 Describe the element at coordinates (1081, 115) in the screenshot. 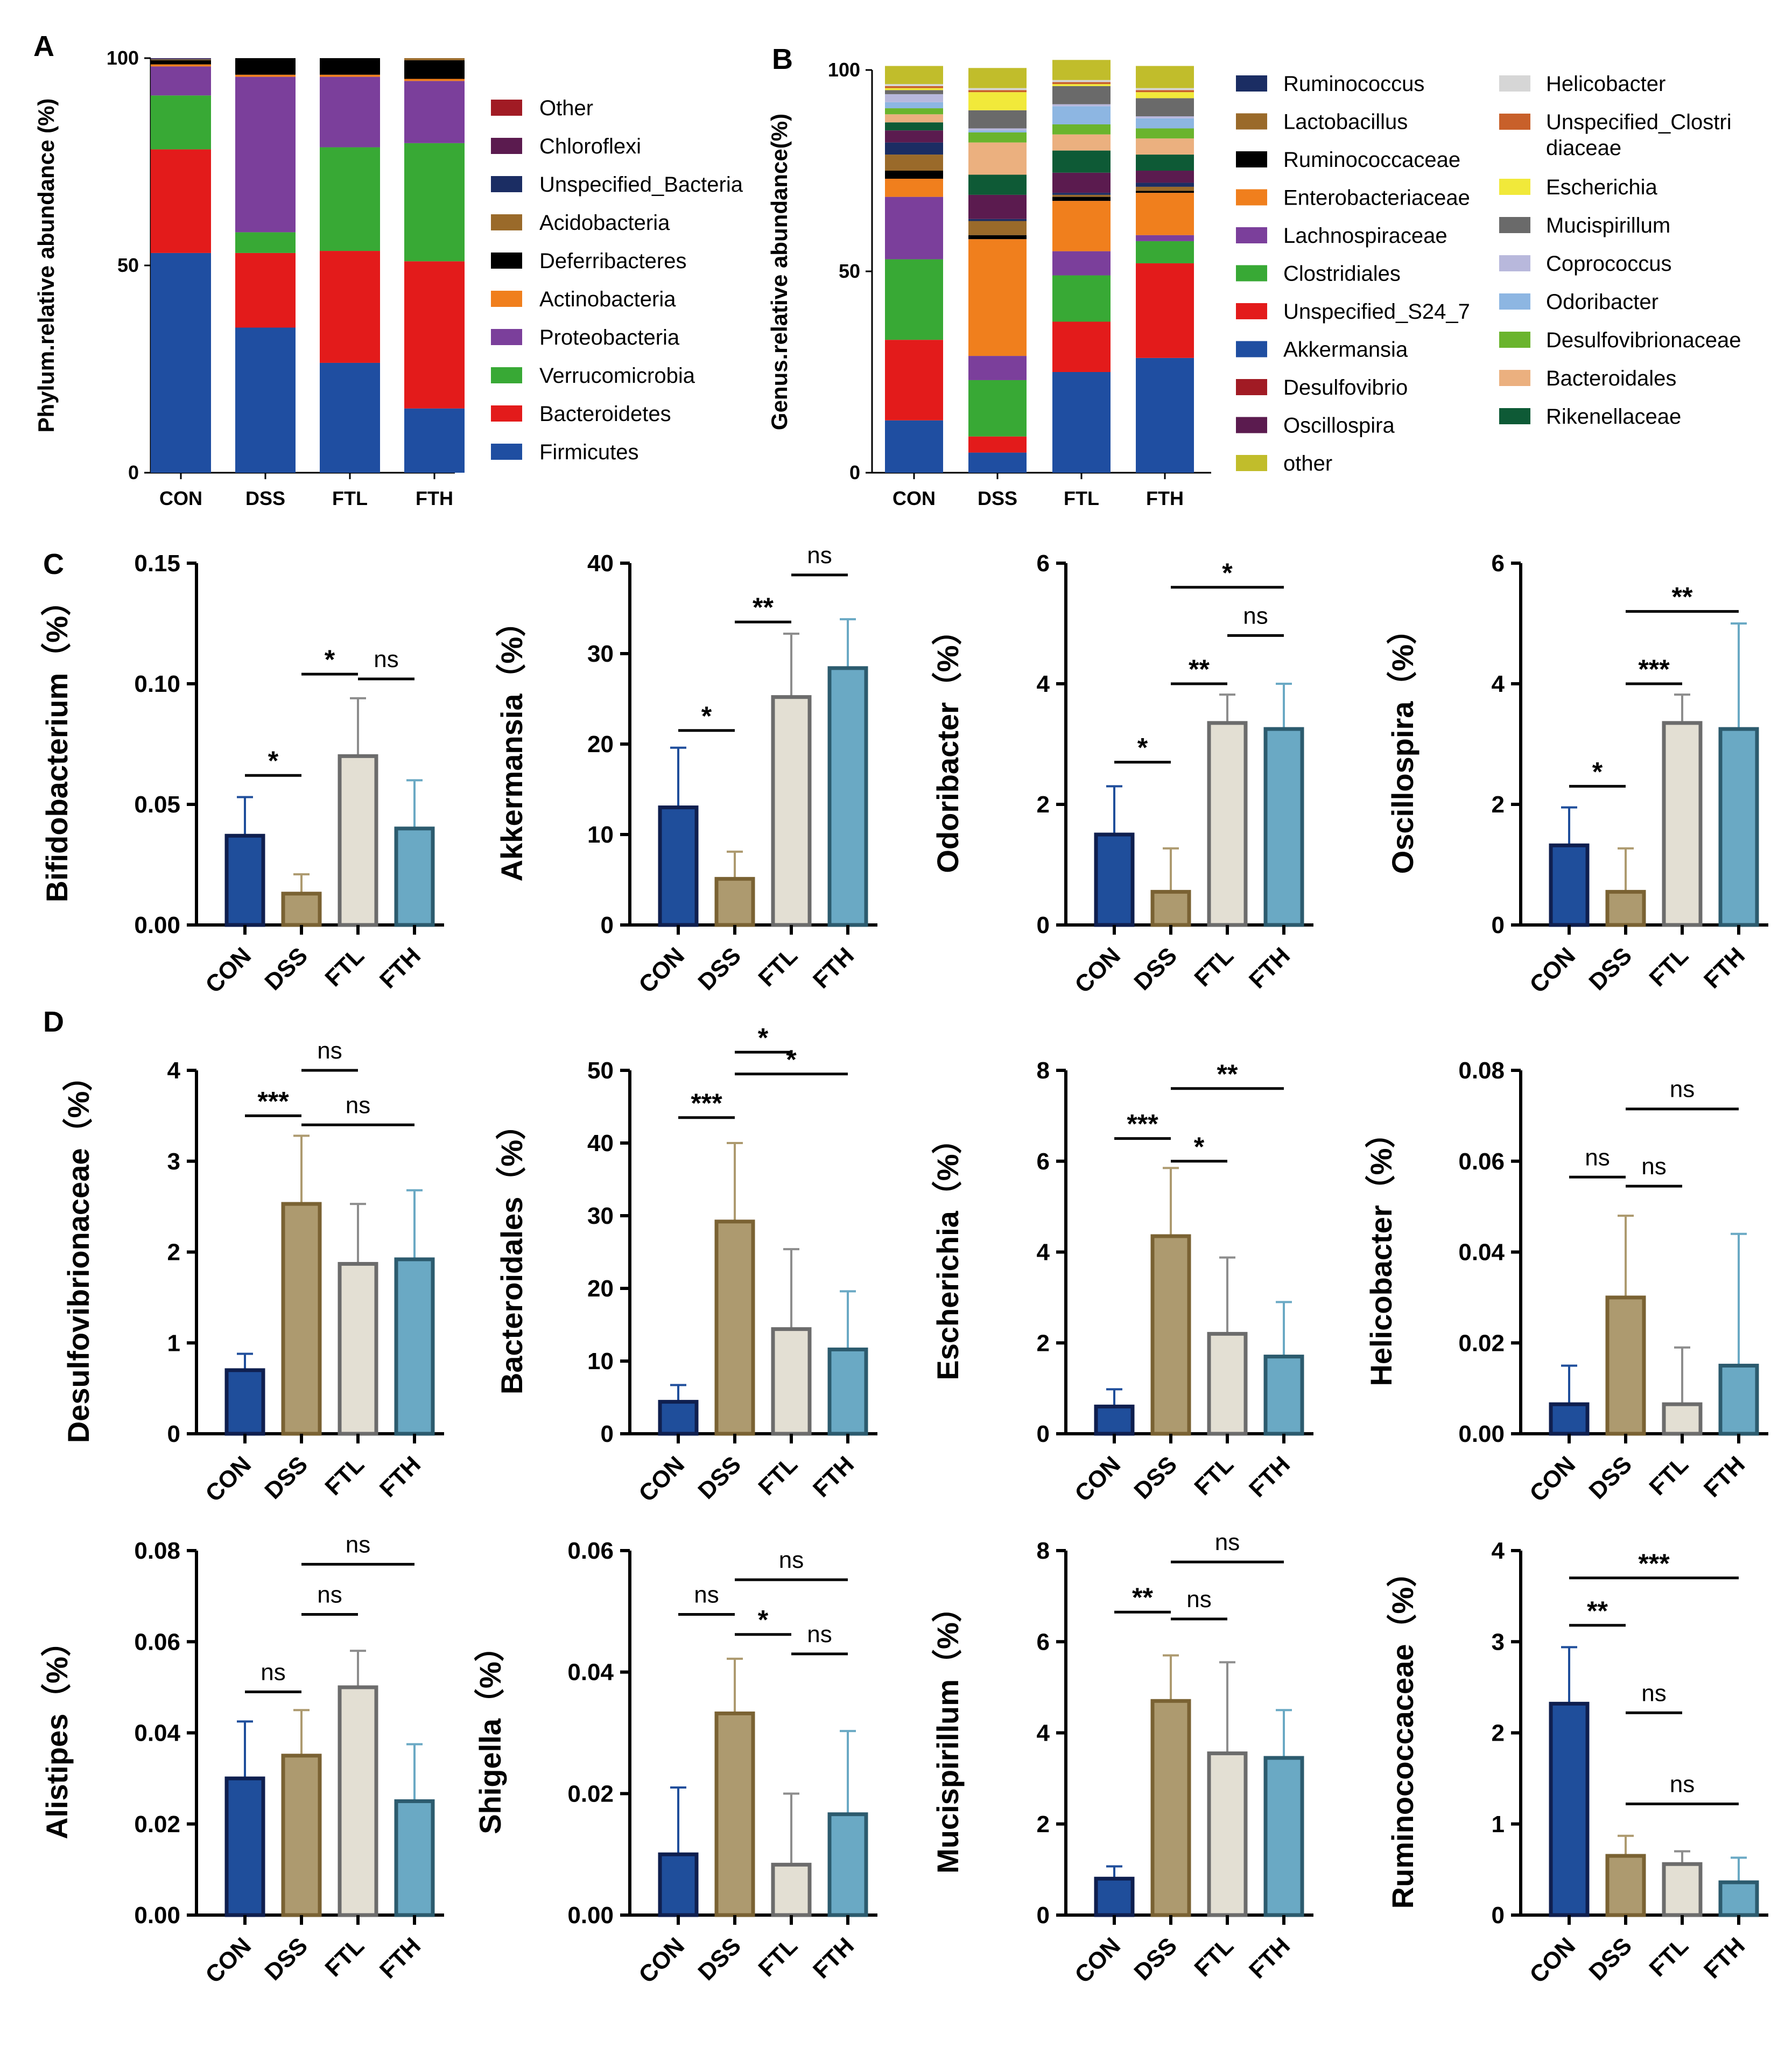

I see `bar-segment-odoribacter` at that location.